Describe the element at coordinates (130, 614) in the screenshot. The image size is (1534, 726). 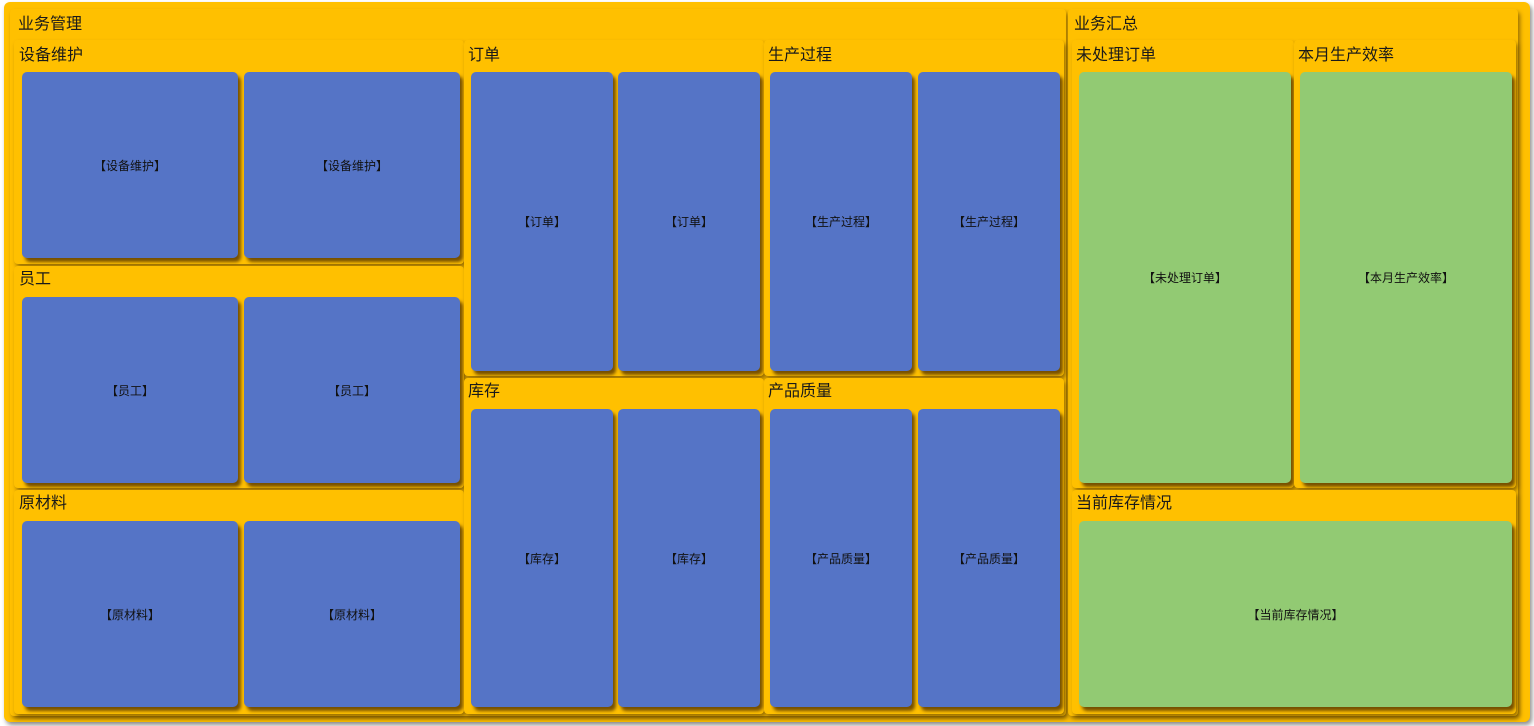
I see `raw-materials-tile-1: 【原材料】` at that location.